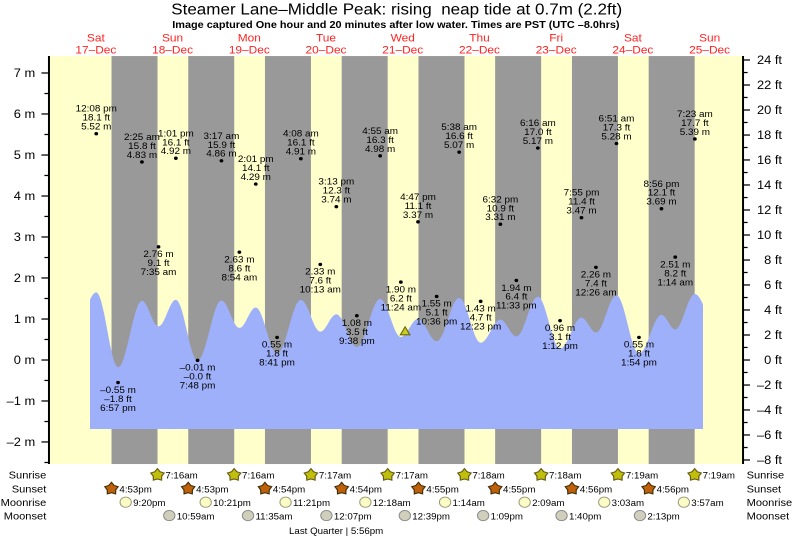 The width and height of the screenshot is (793, 538). Describe the element at coordinates (273, 516) in the screenshot. I see `svg-text: 11:35am` at that location.